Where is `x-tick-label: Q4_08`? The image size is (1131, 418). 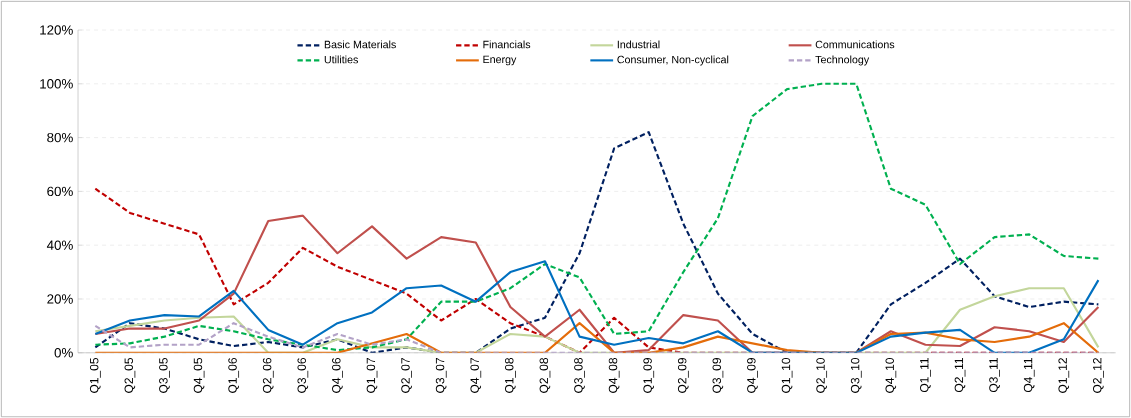 x-tick-label: Q4_08 is located at coordinates (614, 375).